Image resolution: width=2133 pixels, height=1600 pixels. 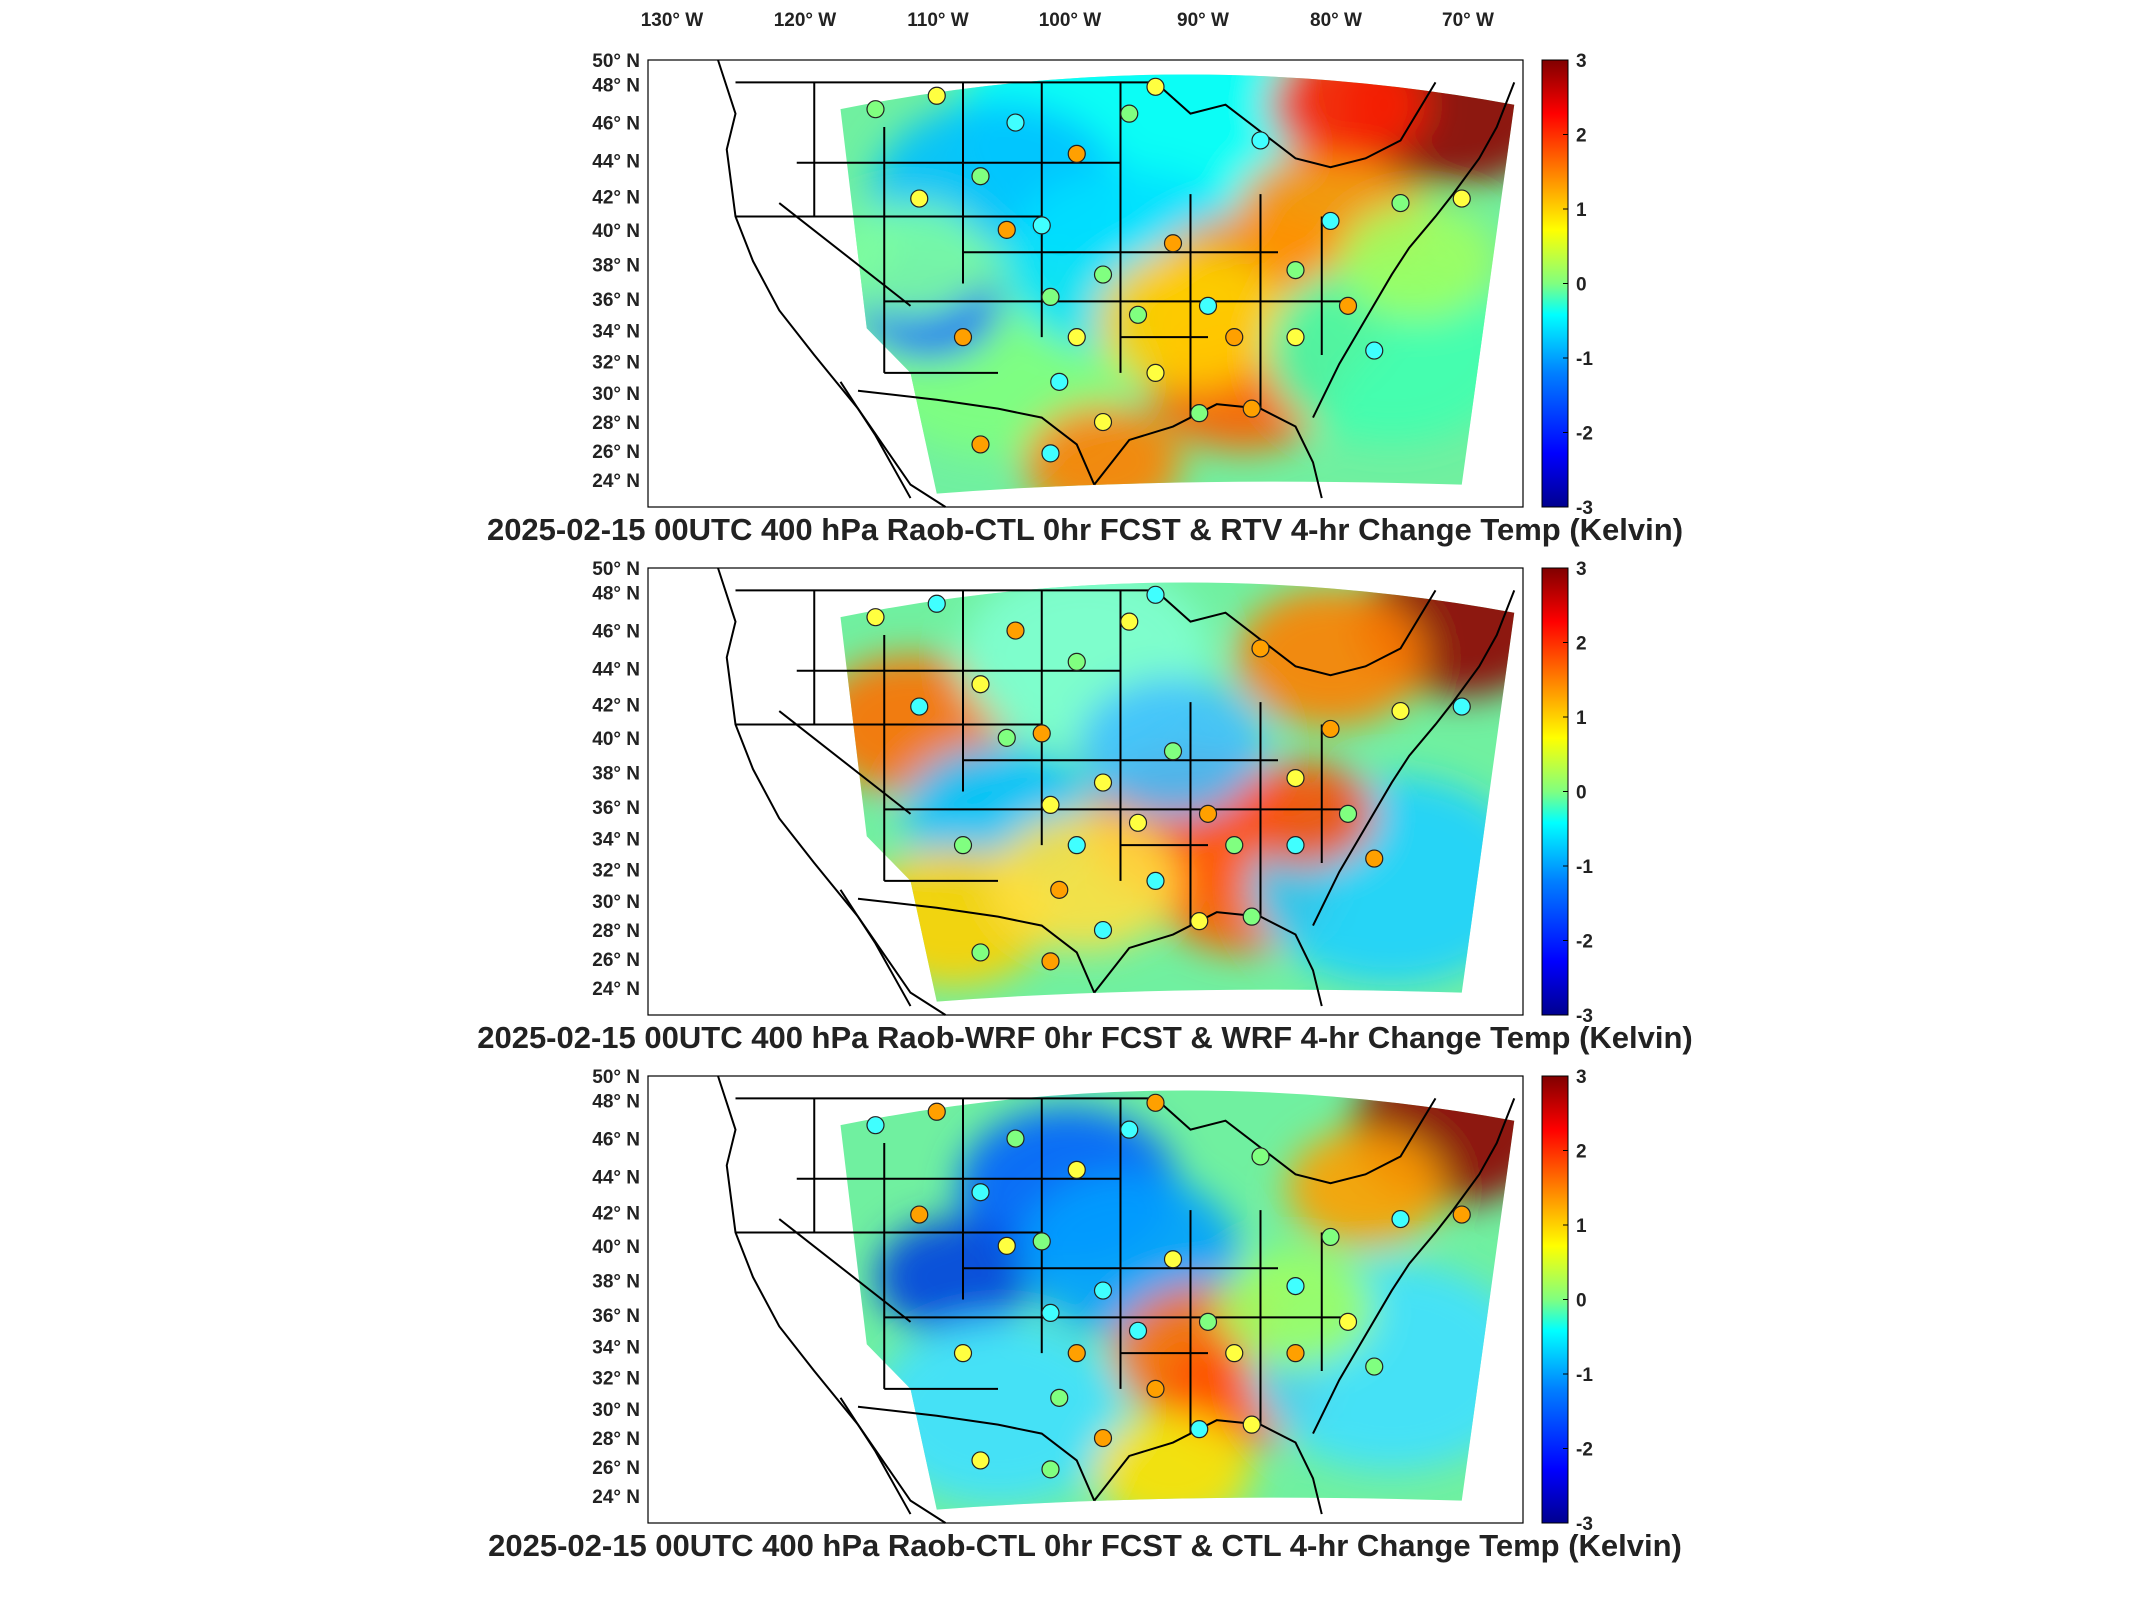 What do you see at coordinates (616, 839) in the screenshot?
I see `latitude-label: 34° N` at bounding box center [616, 839].